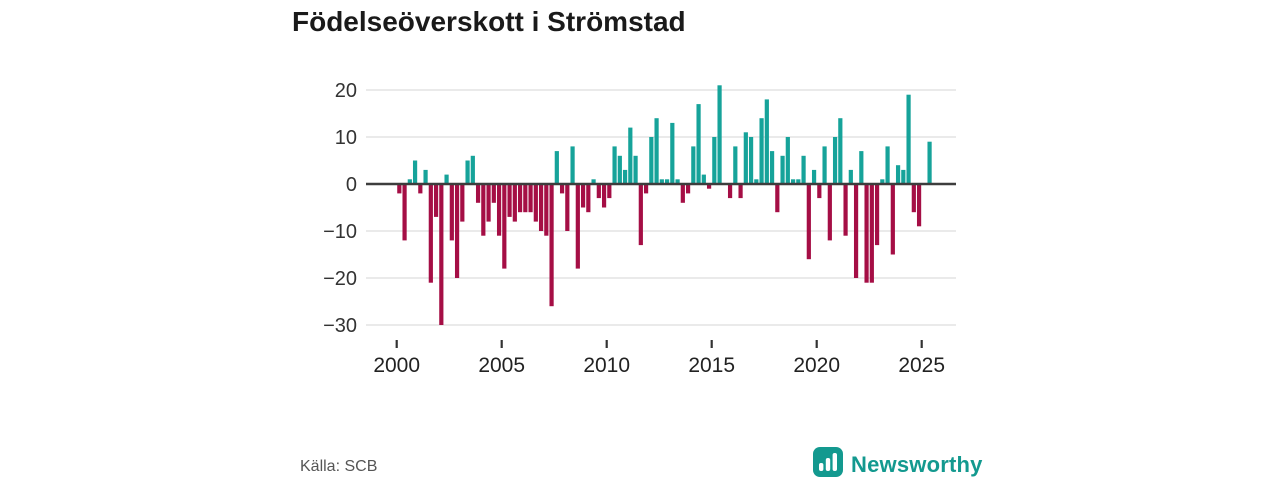 This screenshot has height=480, width=1280. I want to click on bar-2018-Q2, so click(782, 169).